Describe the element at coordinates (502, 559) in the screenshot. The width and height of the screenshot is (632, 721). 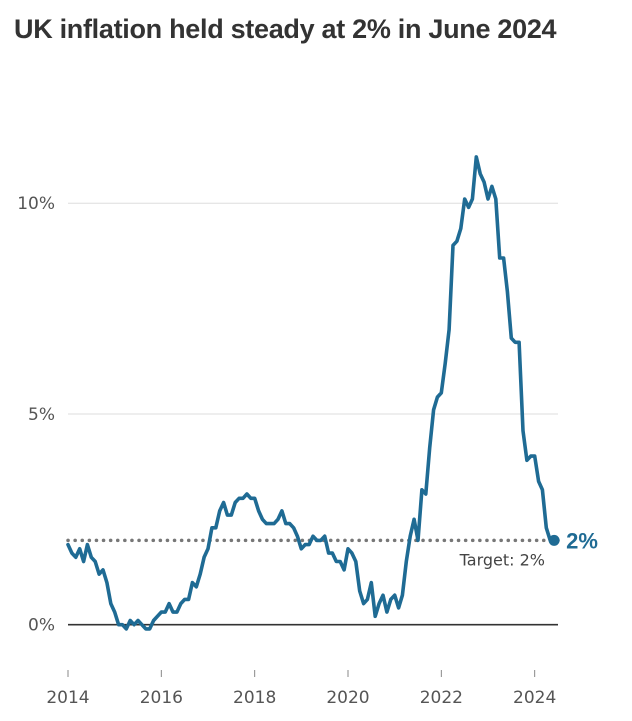
I see `target-label: Target: 2%` at that location.